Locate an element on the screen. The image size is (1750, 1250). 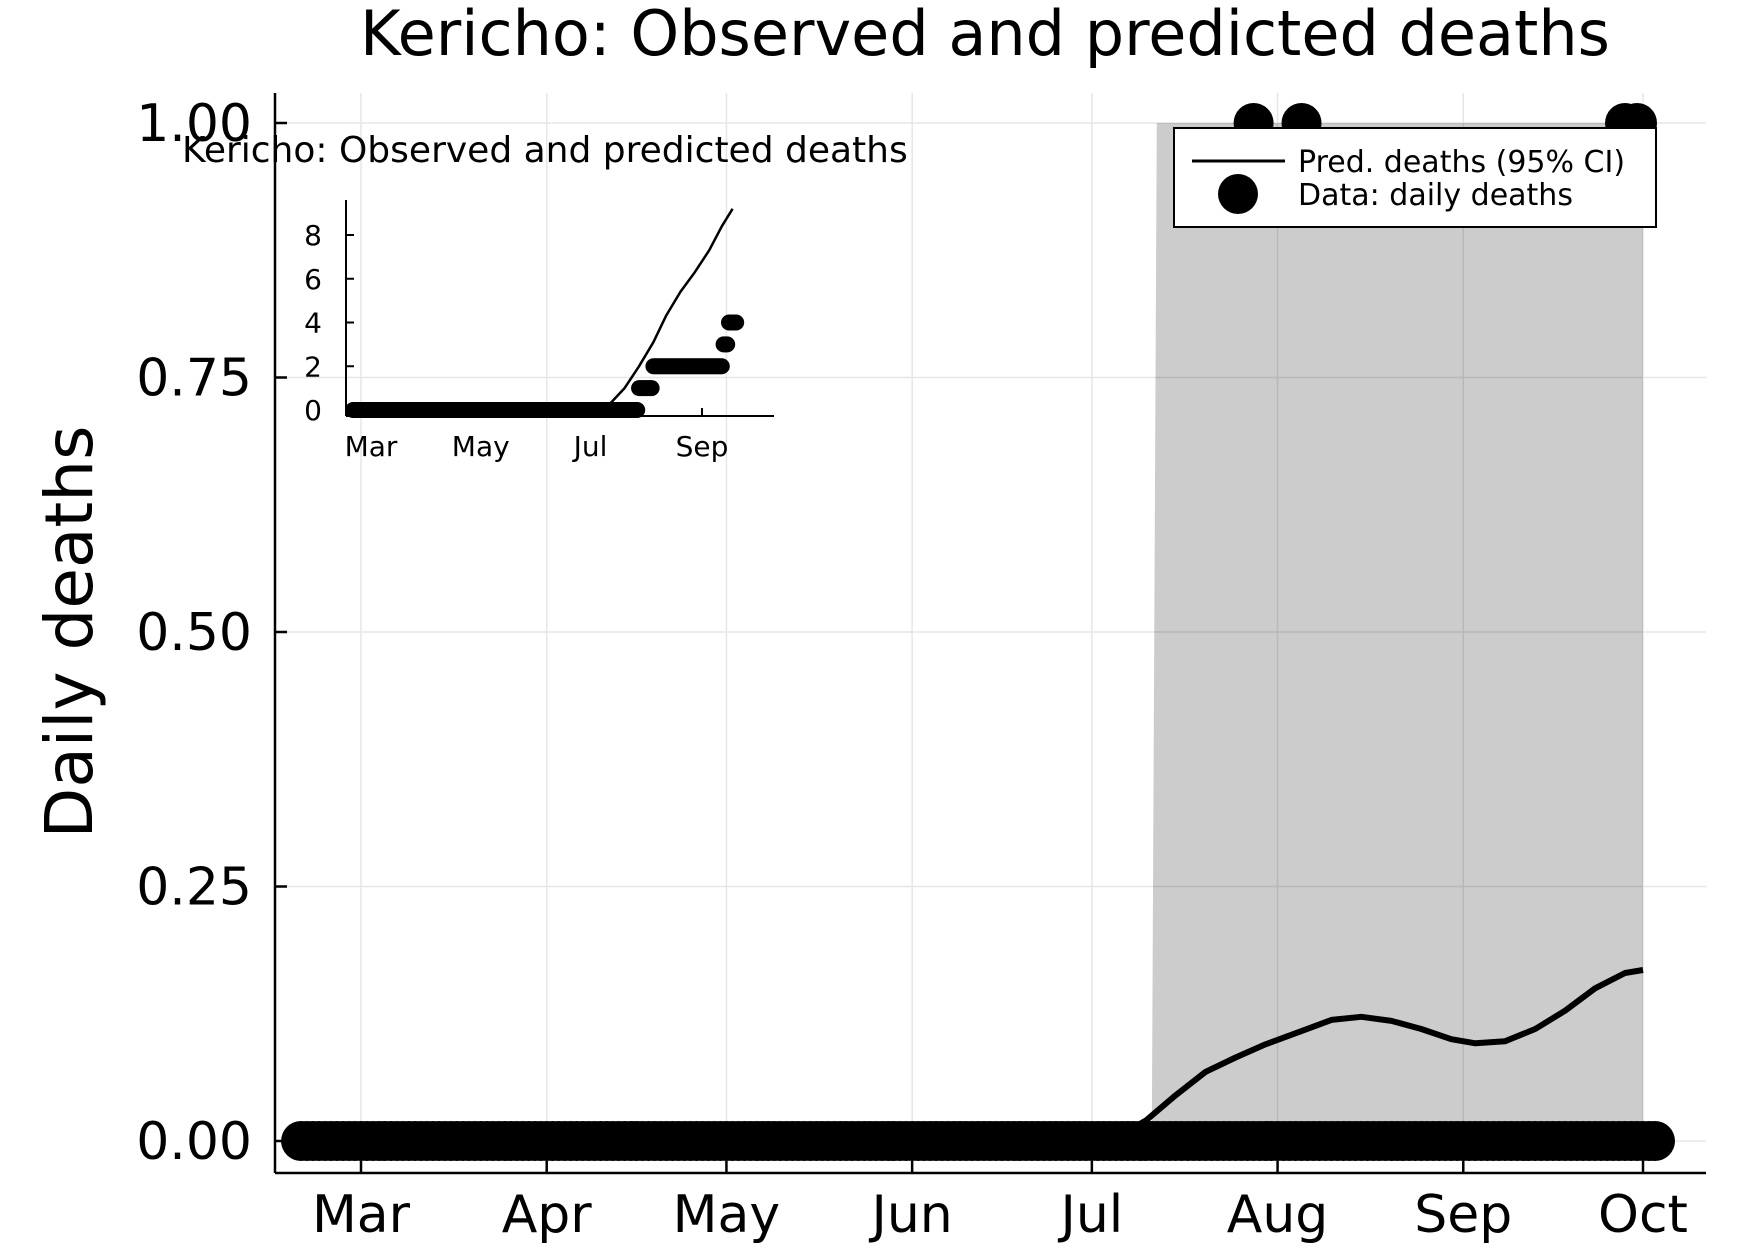
legend-box is located at coordinates (1415, 177).